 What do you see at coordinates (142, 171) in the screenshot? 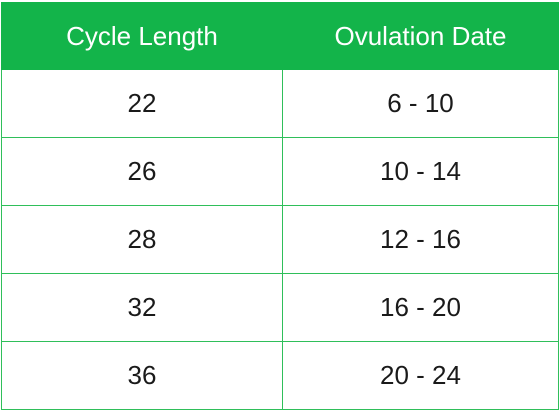
I see `cycle-length-cell: 26` at bounding box center [142, 171].